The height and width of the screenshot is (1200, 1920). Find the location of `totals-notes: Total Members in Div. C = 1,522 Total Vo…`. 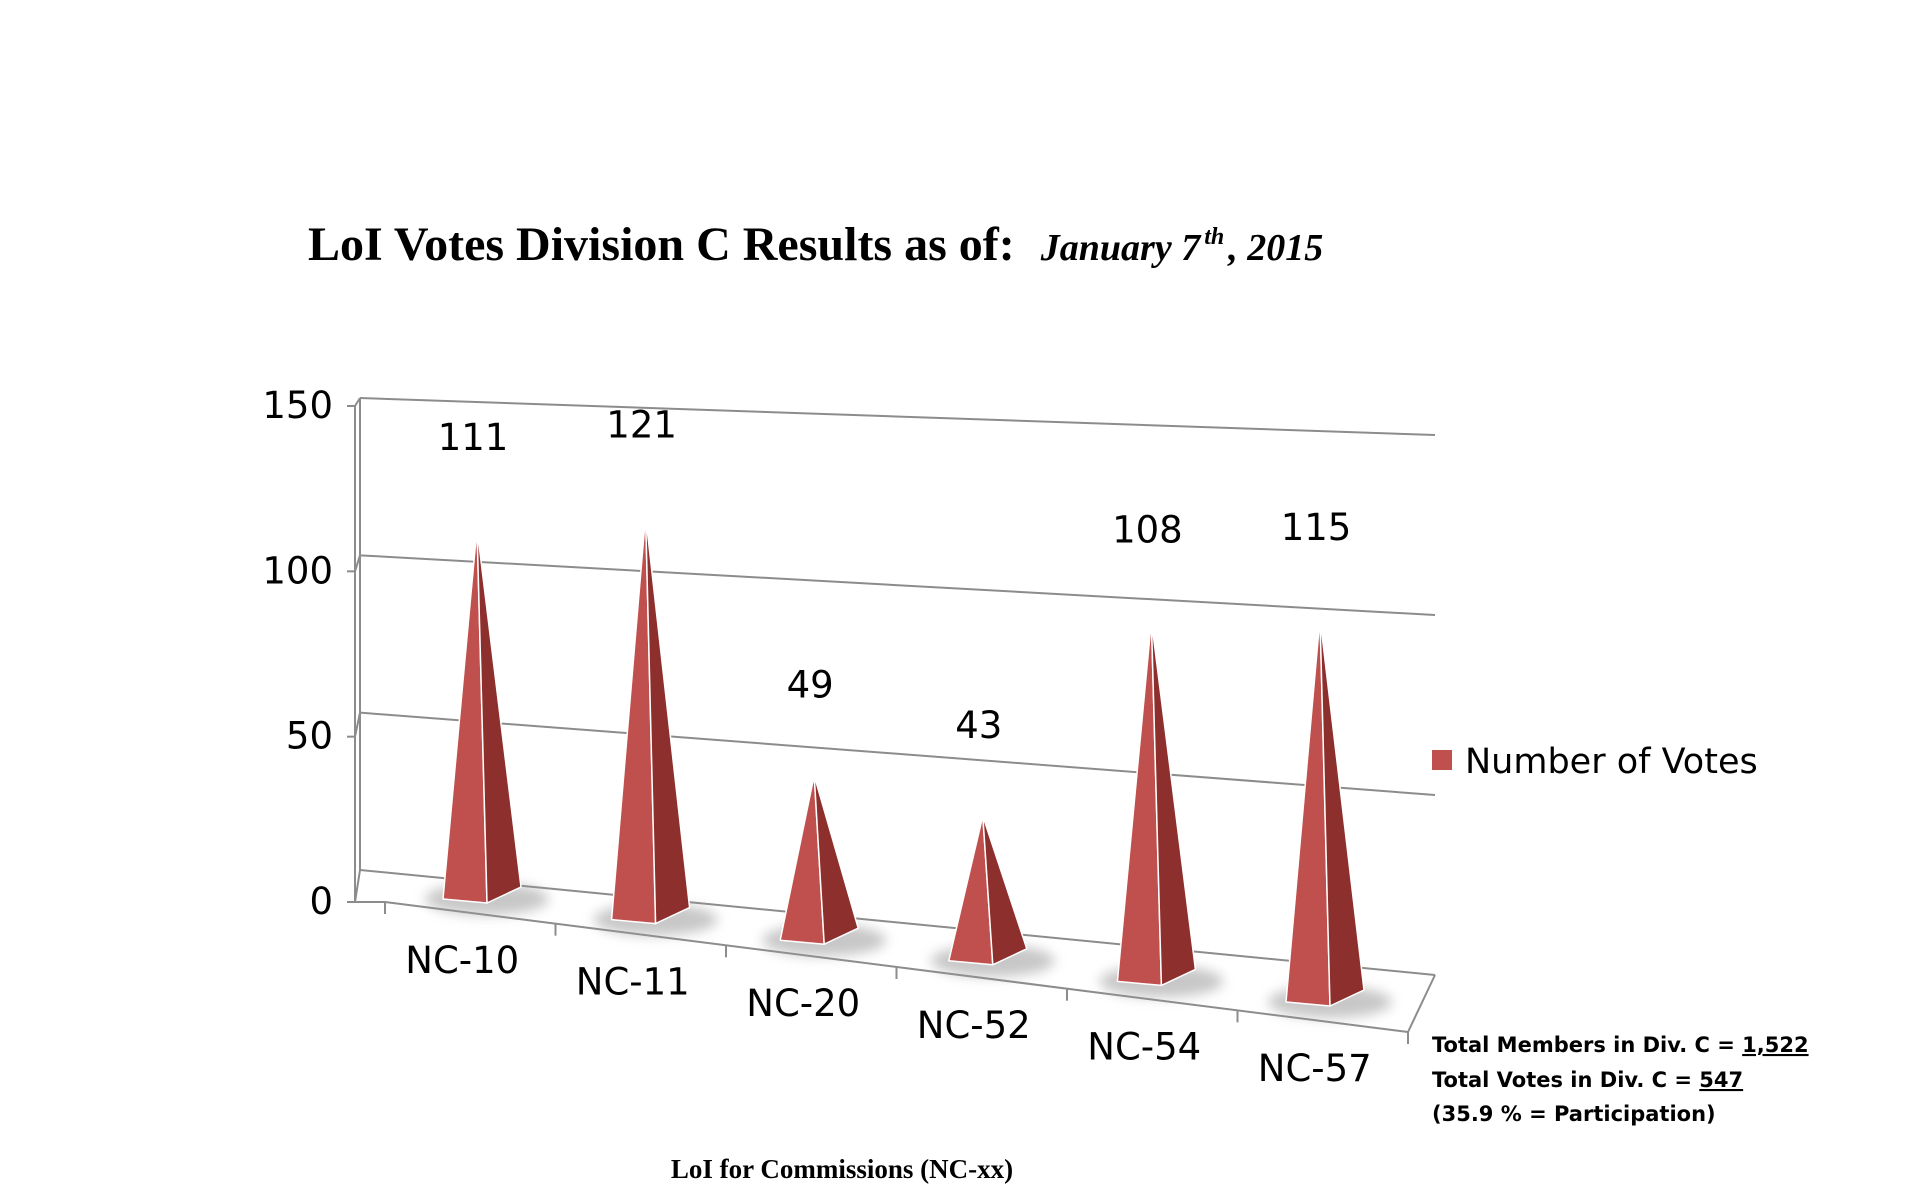

totals-notes: Total Members in Div. C = 1,522 Total Vo… is located at coordinates (1620, 1079).